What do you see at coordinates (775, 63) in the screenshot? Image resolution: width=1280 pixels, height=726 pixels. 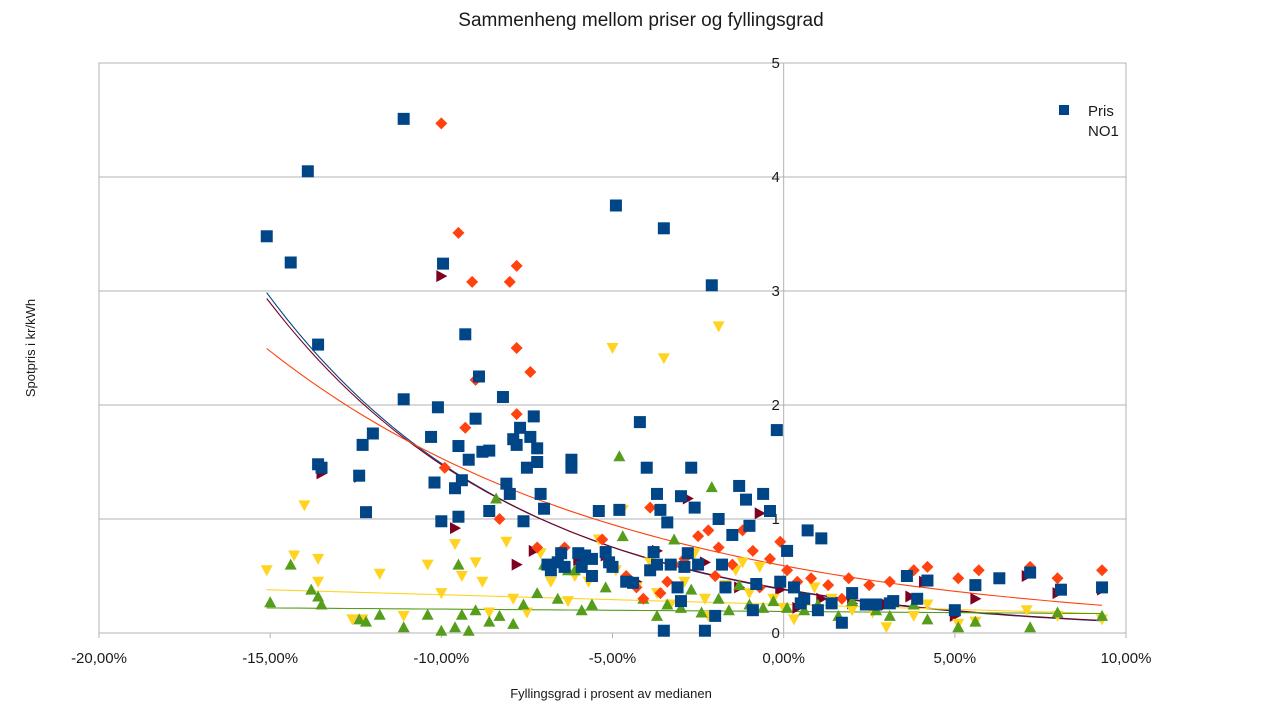 I see `y-tick-label: 5` at bounding box center [775, 63].